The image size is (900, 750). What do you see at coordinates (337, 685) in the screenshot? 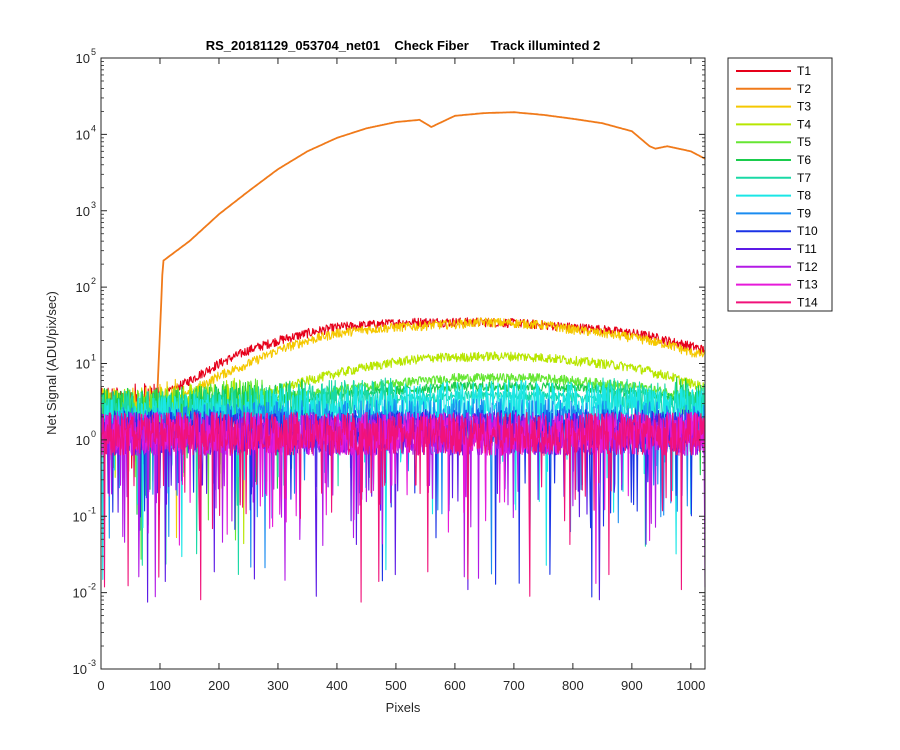
I see `x-tick-label: 400` at bounding box center [337, 685].